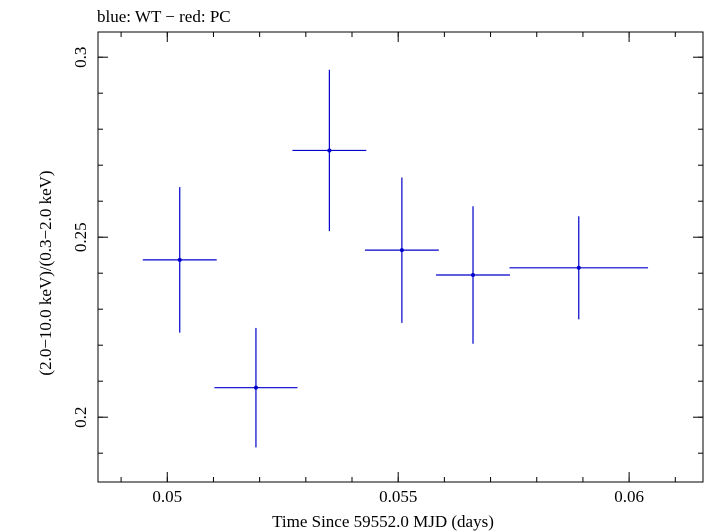 This screenshot has width=705, height=532. What do you see at coordinates (398, 496) in the screenshot?
I see `x-tick-label: 0.055` at bounding box center [398, 496].